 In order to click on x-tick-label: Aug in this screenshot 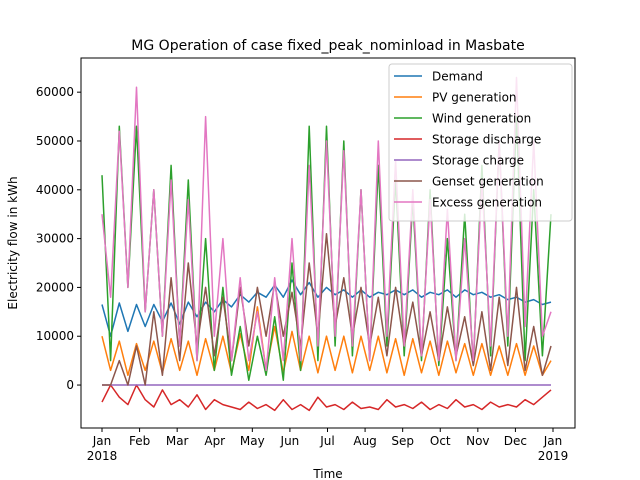, I will do `click(364, 441)`.